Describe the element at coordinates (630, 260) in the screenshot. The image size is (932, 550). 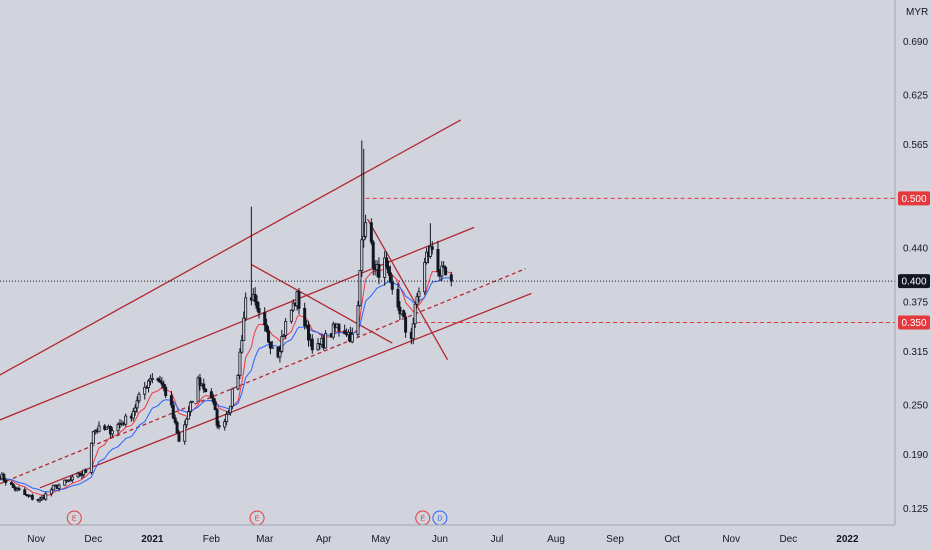
I see `levels-layer` at that location.